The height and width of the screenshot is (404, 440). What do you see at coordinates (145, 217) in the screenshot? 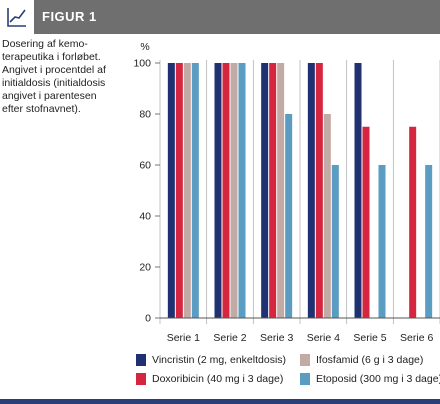
I see `y-tick-label: 40` at bounding box center [145, 217].